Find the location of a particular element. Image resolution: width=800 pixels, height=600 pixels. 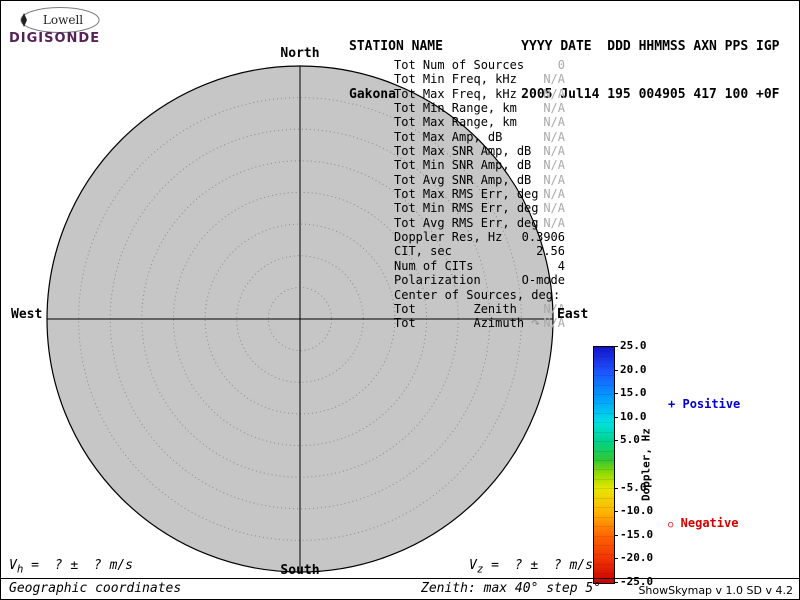

stat-label: Tot Min RMS Err, deg is located at coordinates (466, 208).